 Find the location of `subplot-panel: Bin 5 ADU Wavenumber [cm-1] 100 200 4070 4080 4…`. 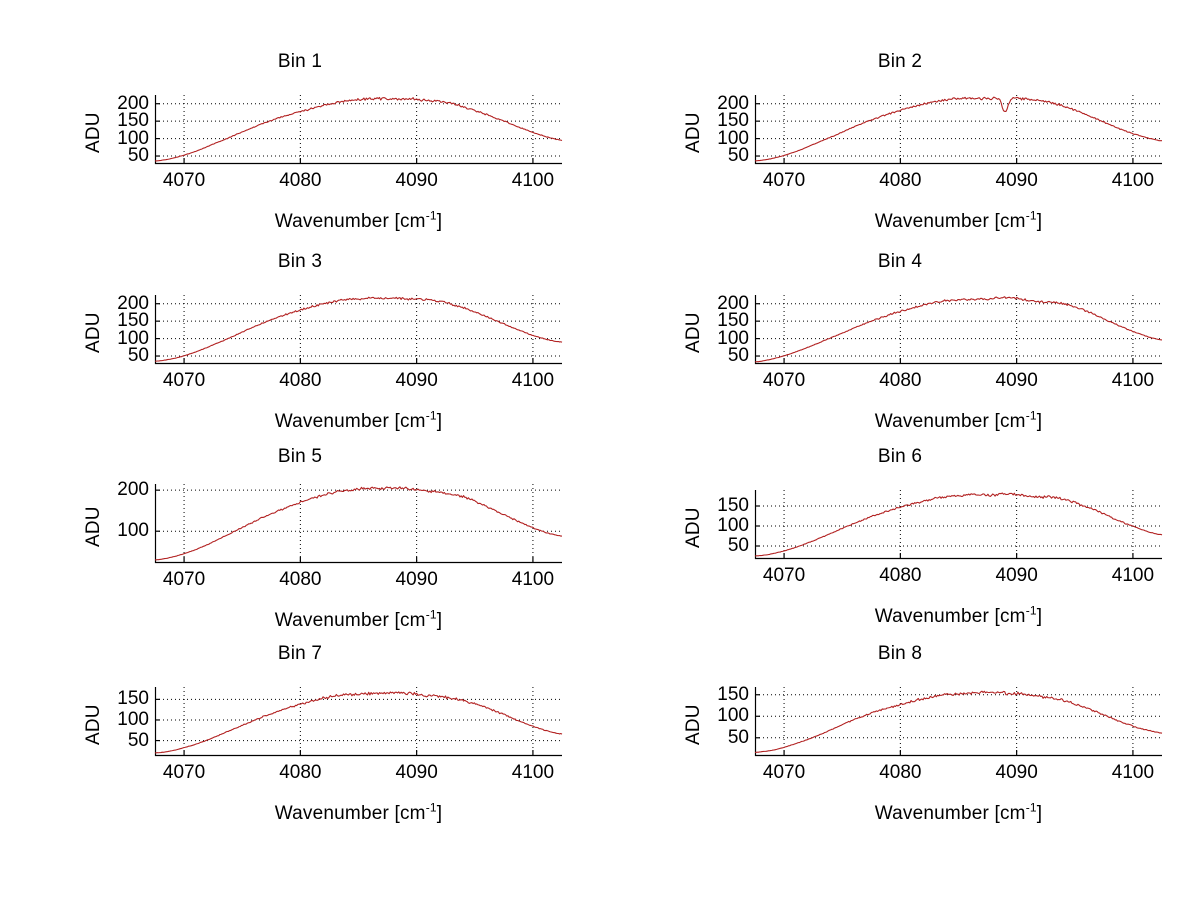

subplot-panel: Bin 5 ADU Wavenumber [cm-1] 100 200 4070 4080 4… is located at coordinates (300, 538).